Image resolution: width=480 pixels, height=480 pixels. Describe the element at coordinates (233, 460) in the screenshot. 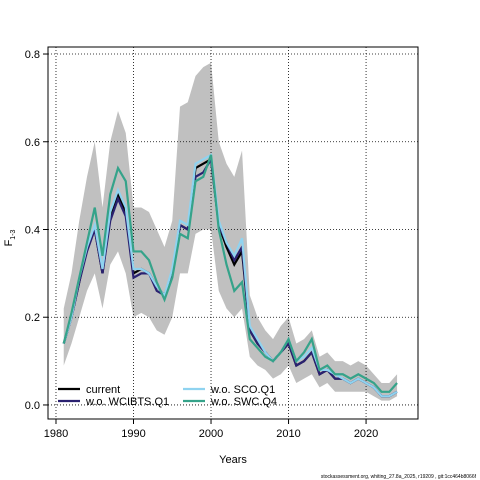

I see `x-axis-label: Years` at that location.